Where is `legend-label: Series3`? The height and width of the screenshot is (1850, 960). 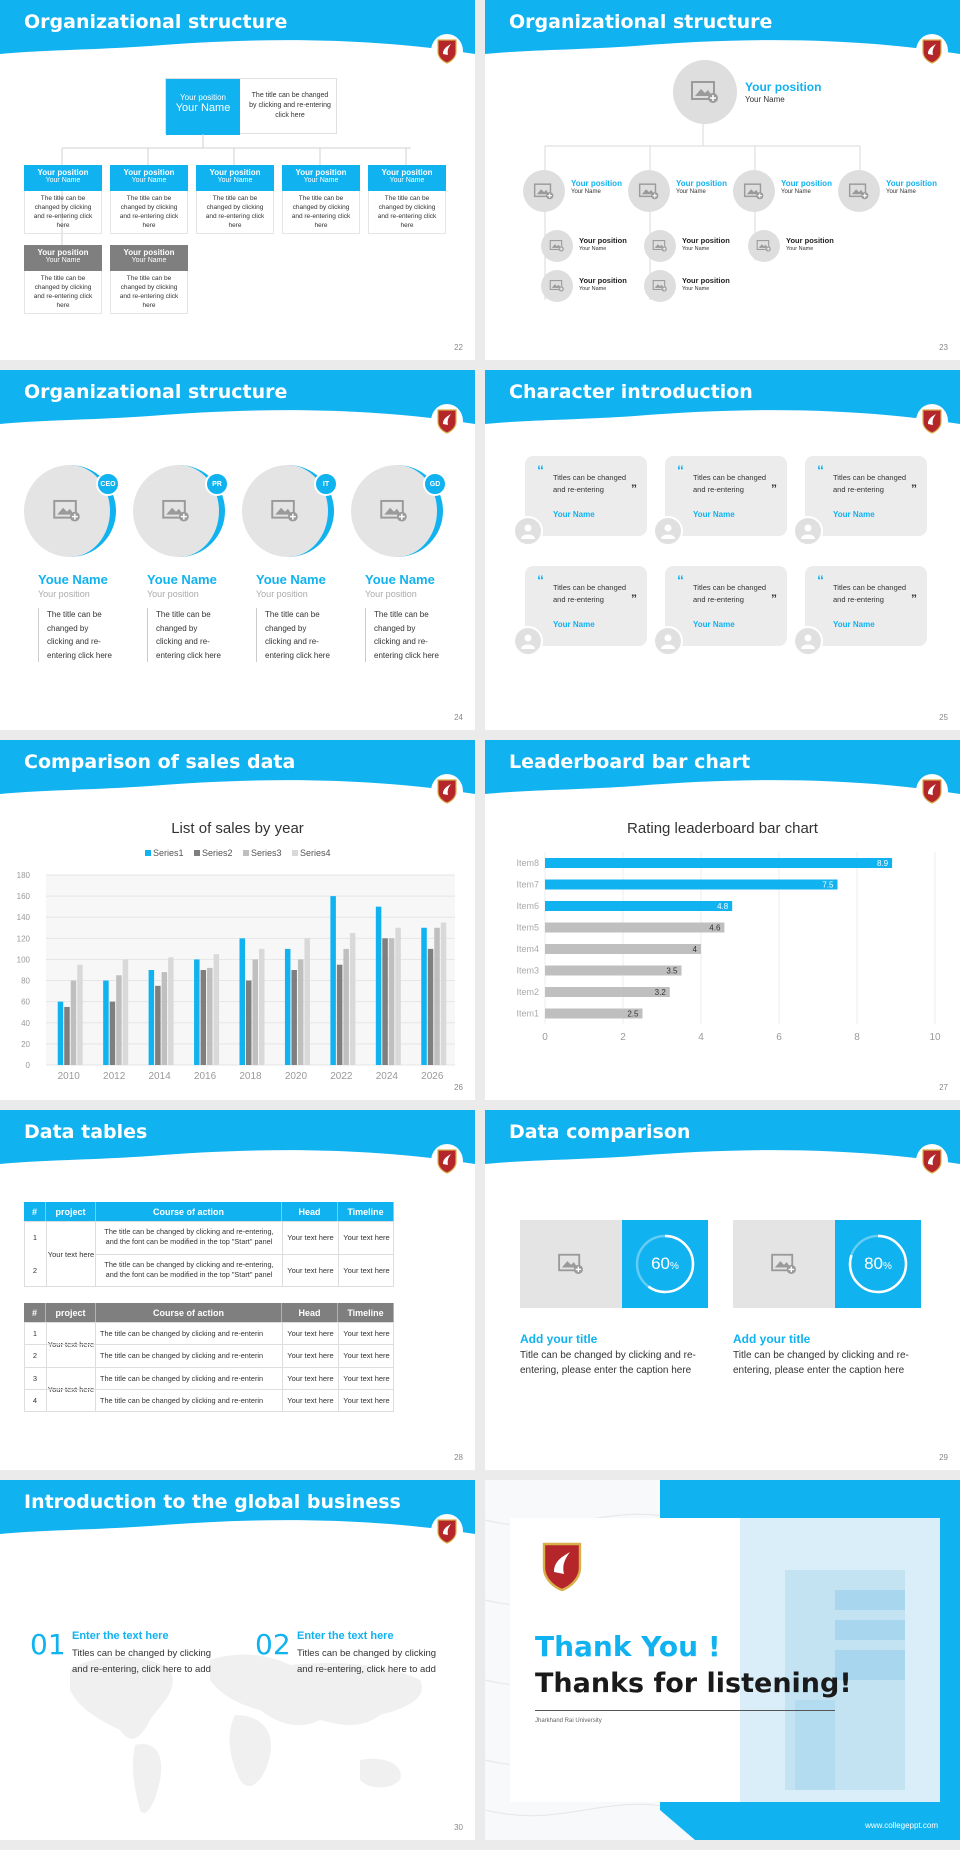 legend-label: Series3 is located at coordinates (266, 853).